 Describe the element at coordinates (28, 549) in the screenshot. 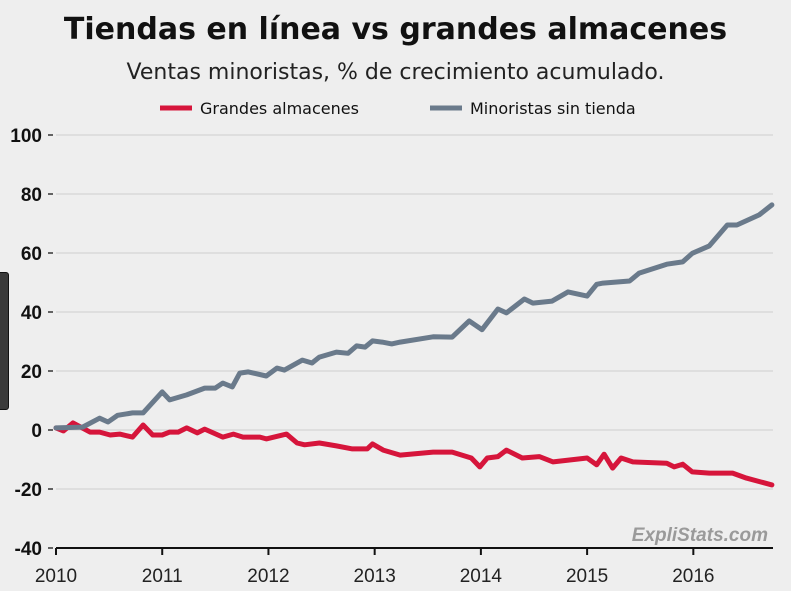

I see `y-tick-label: -40` at that location.